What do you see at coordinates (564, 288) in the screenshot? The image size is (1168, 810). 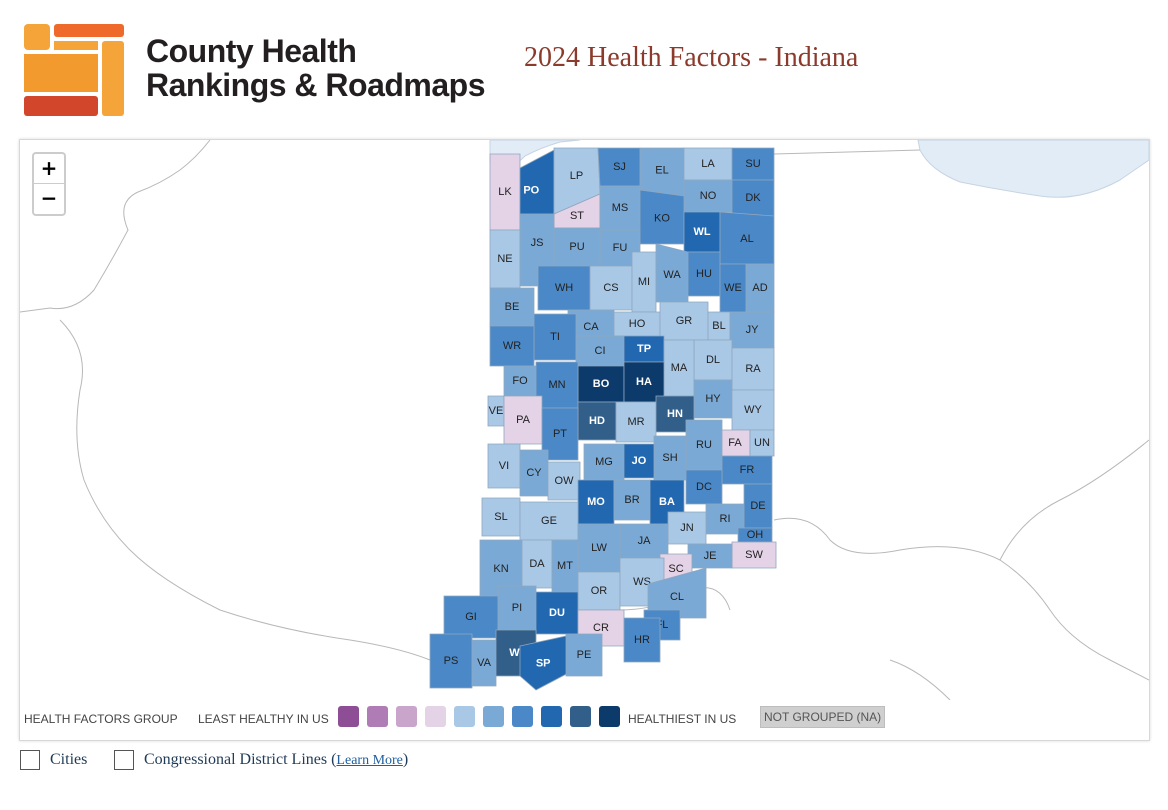 I see `county-wh` at bounding box center [564, 288].